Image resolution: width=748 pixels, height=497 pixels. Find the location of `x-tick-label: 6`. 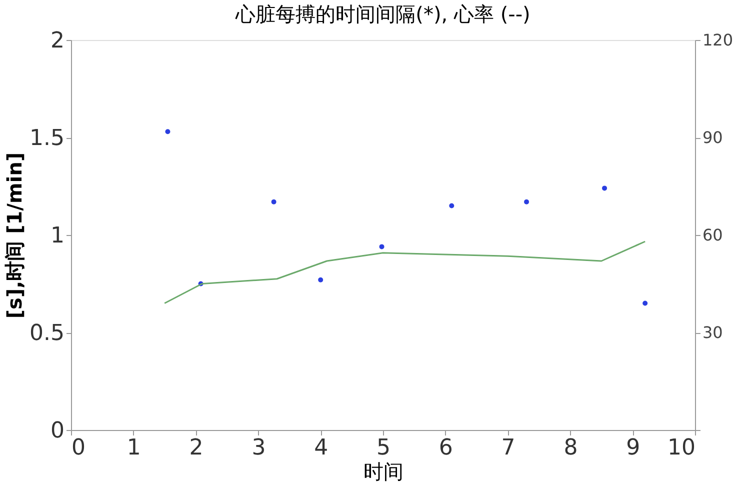

x-tick-label: 6 is located at coordinates (445, 448).